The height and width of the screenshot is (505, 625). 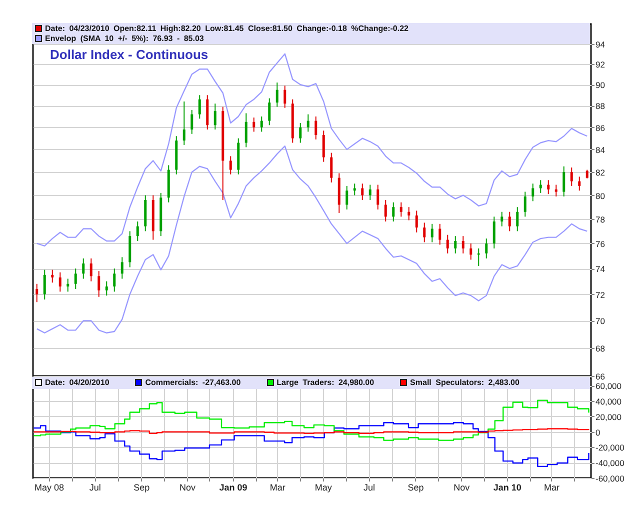 I want to click on y-tick-label: -20,000, so click(x=610, y=447).